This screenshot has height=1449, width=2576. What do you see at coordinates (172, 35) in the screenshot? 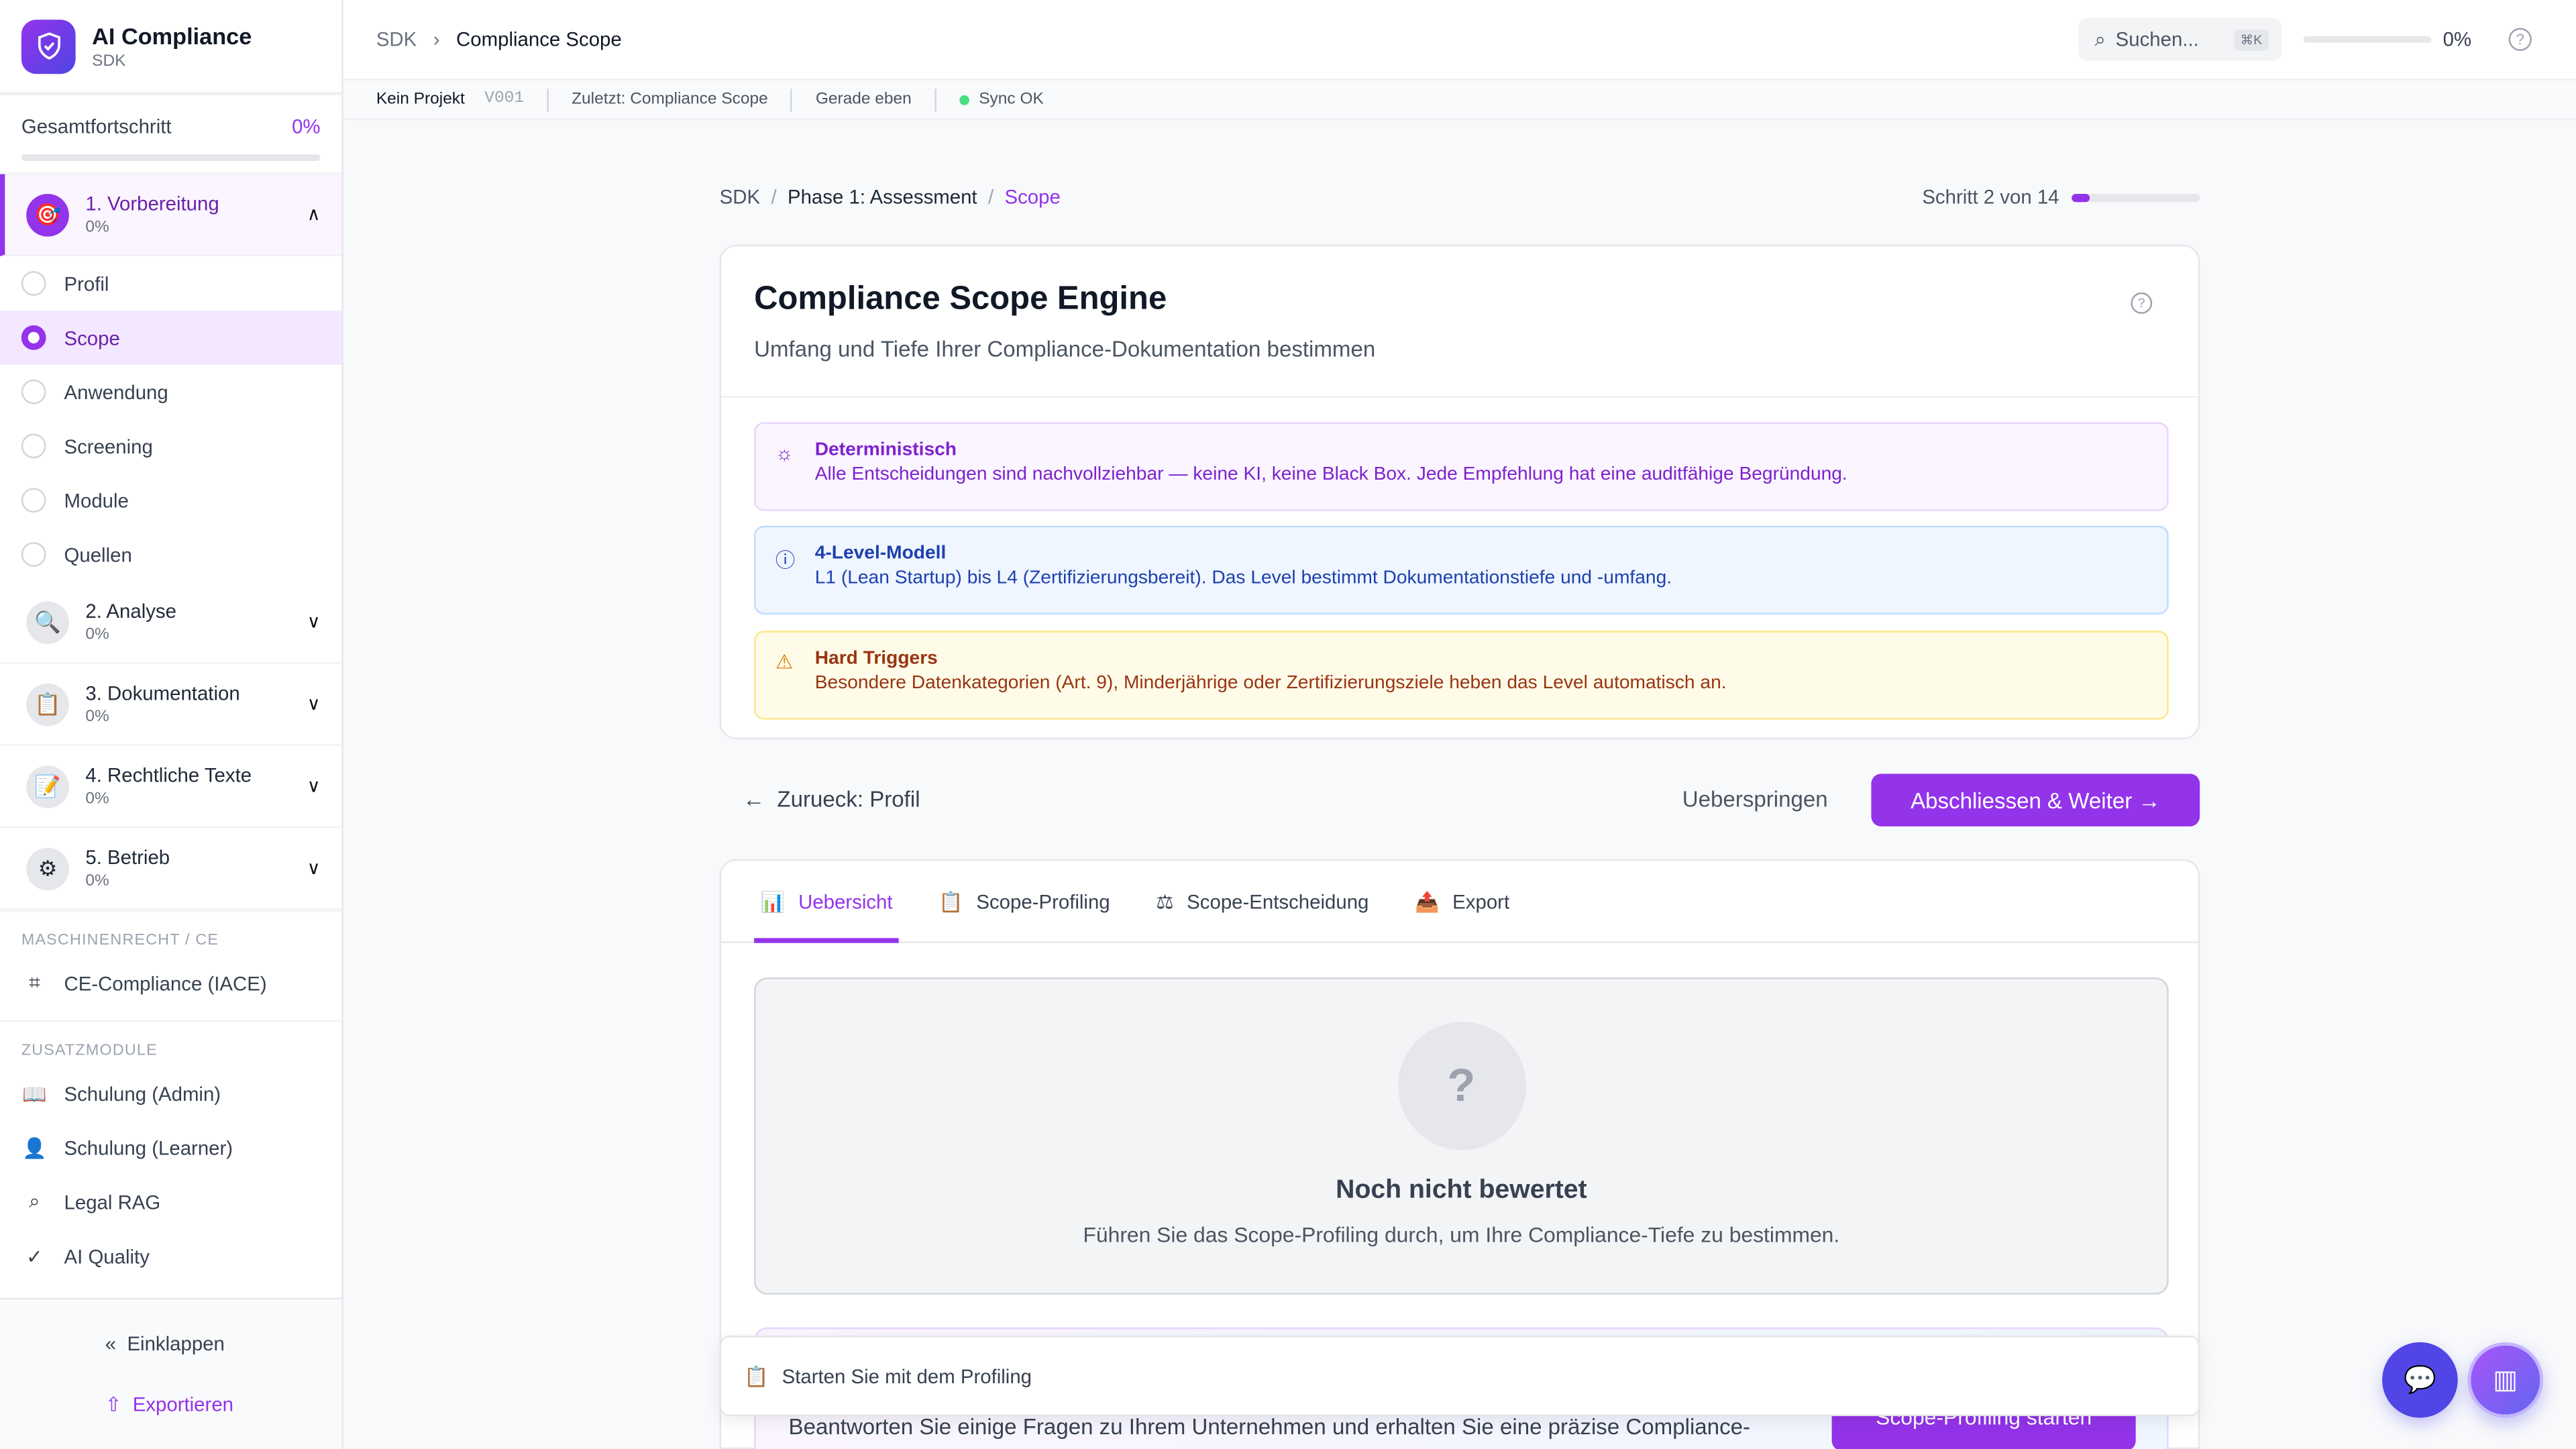
I see `app-title: AI Compliance` at bounding box center [172, 35].